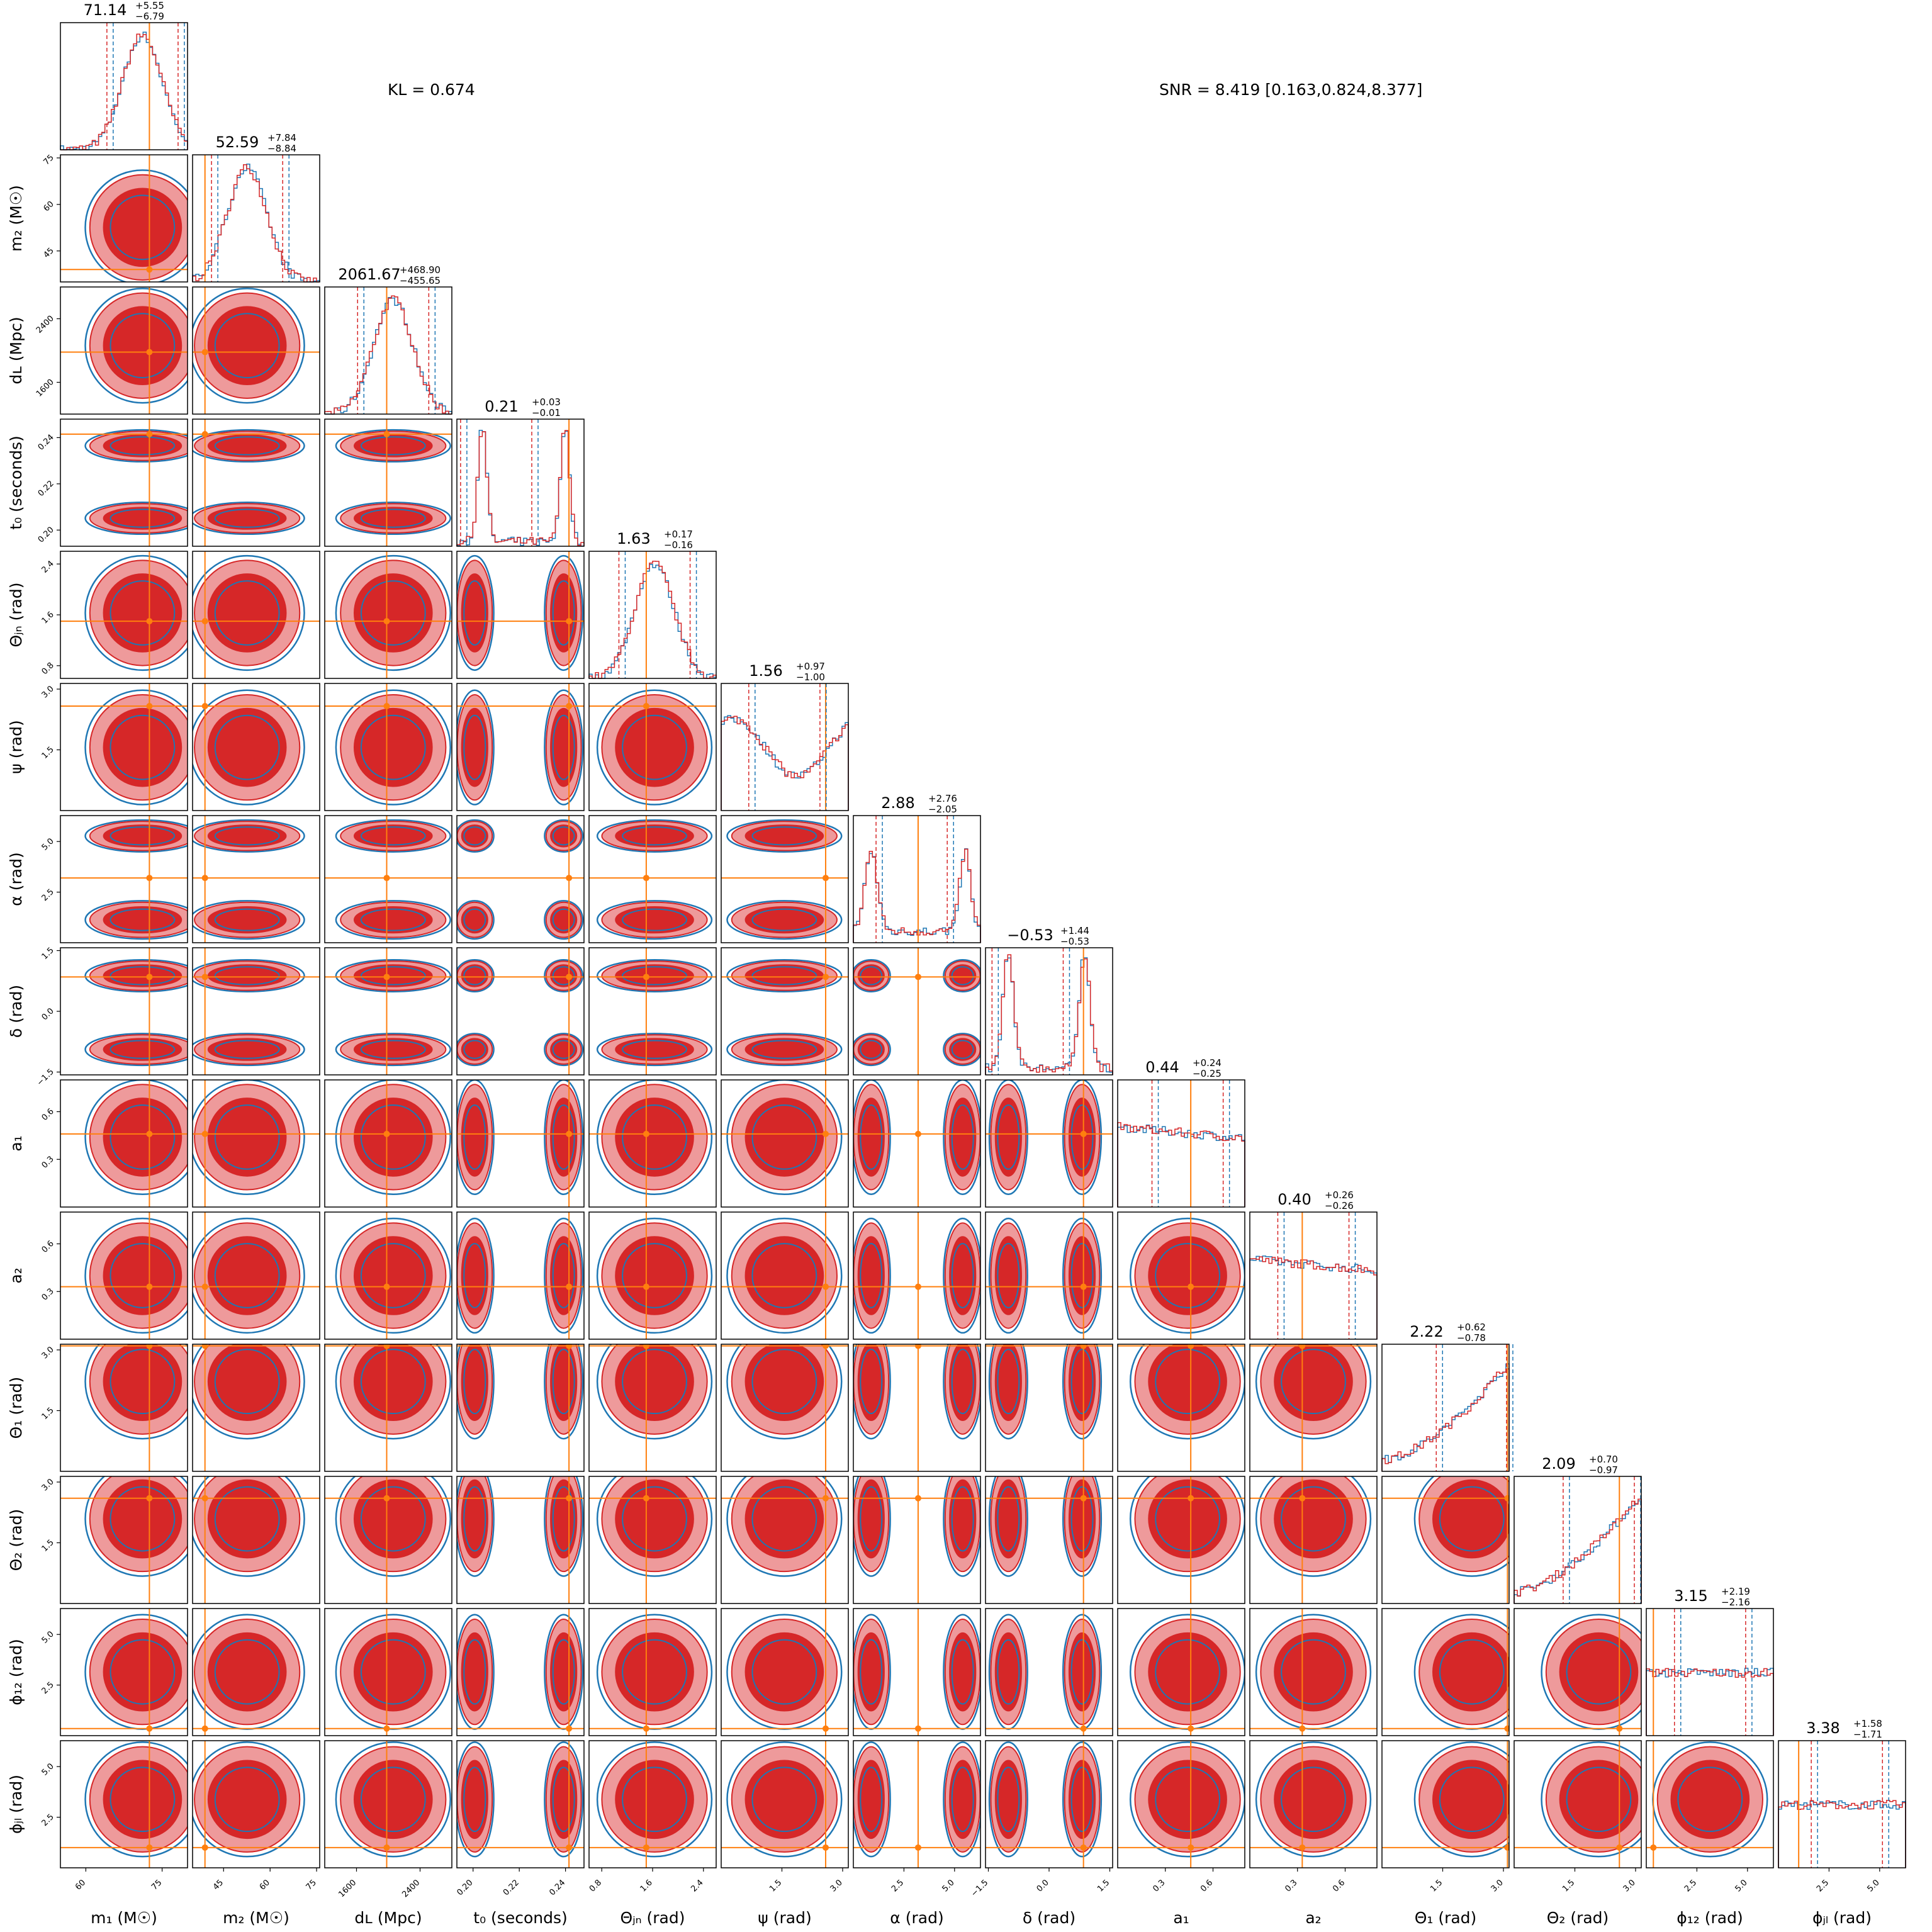 The width and height of the screenshot is (1932, 1932). I want to click on xtick-13-0: 2.5, so click(1823, 1886).